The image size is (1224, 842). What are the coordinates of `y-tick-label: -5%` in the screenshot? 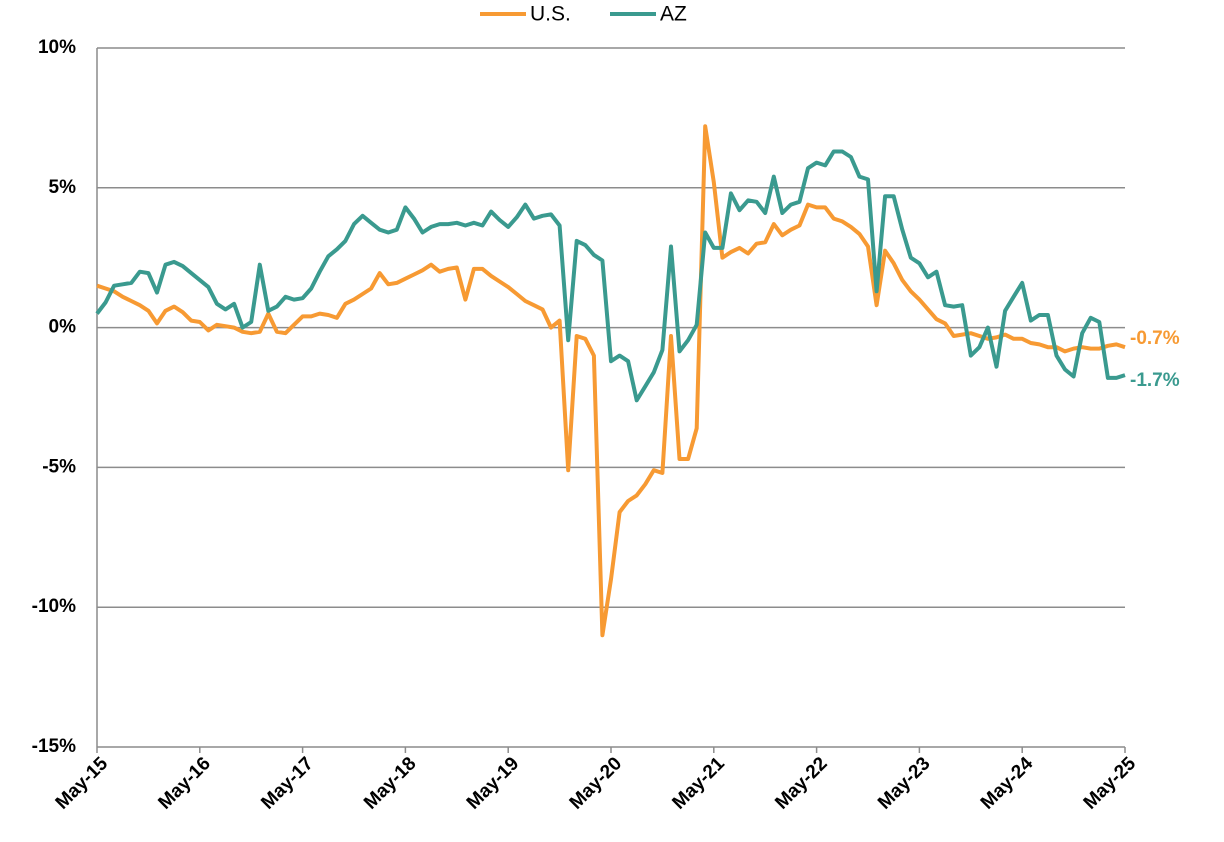 It's located at (59, 466).